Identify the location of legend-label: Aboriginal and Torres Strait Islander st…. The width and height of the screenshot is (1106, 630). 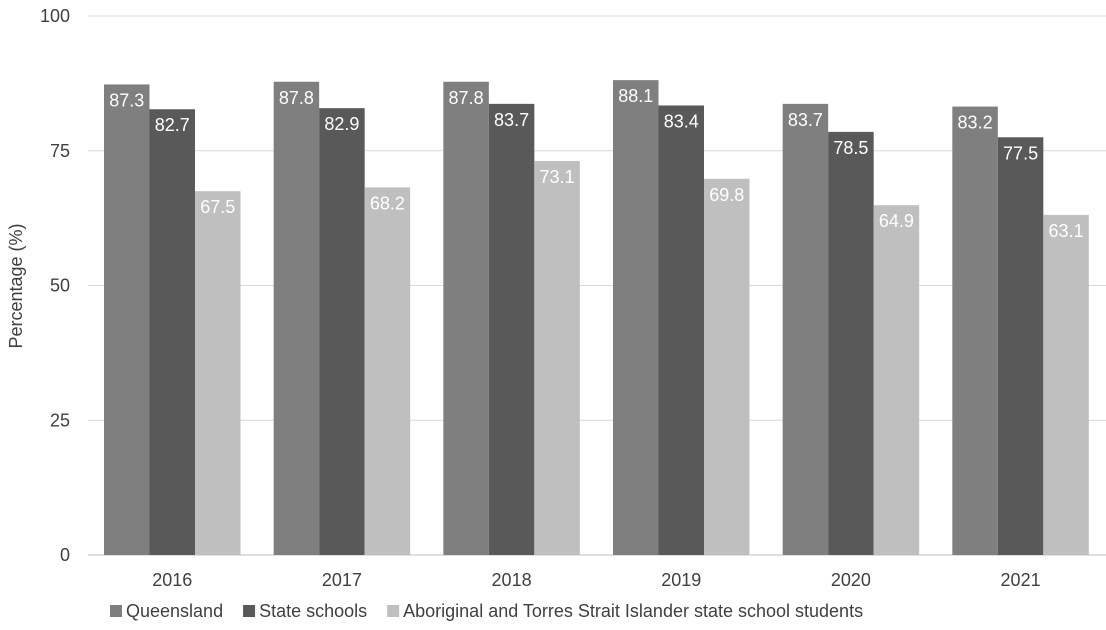
(633, 611).